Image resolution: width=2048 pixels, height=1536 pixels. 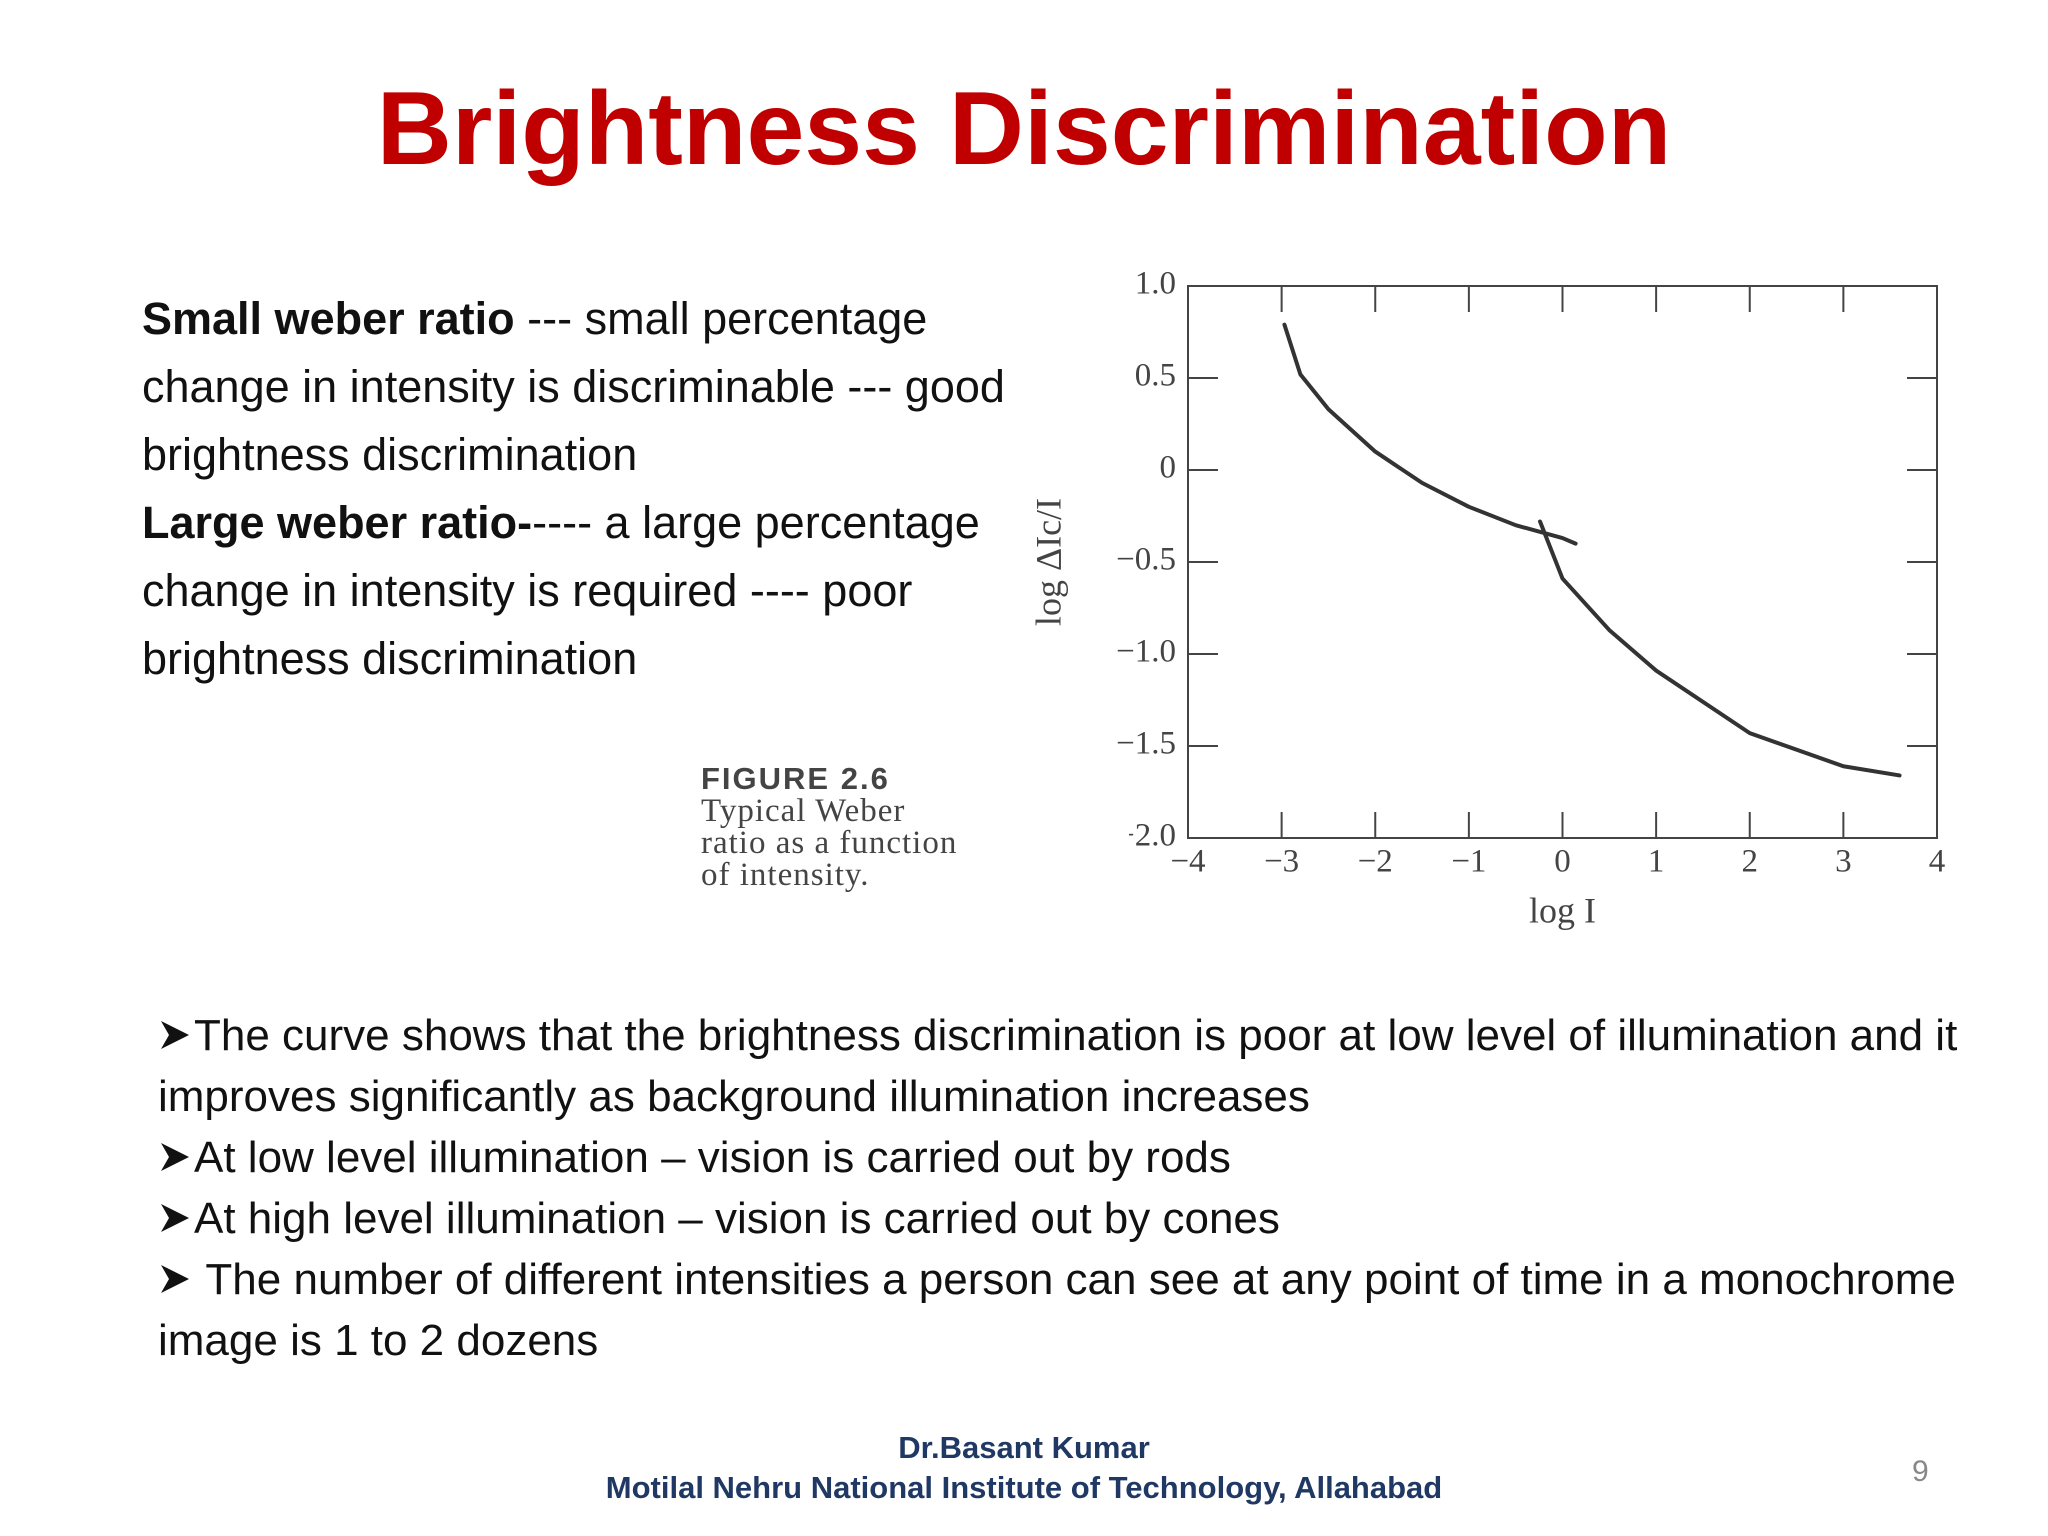 What do you see at coordinates (1146, 744) in the screenshot?
I see `y-tick-label: −1.5` at bounding box center [1146, 744].